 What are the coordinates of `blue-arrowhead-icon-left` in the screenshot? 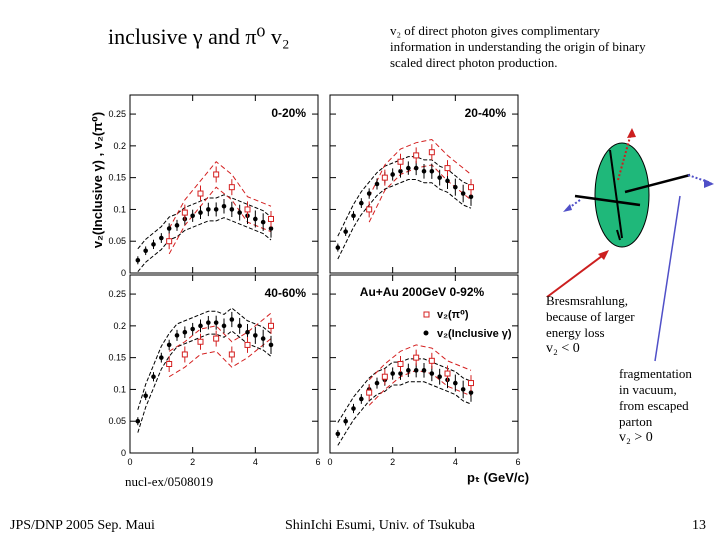 It's located at (567, 208).